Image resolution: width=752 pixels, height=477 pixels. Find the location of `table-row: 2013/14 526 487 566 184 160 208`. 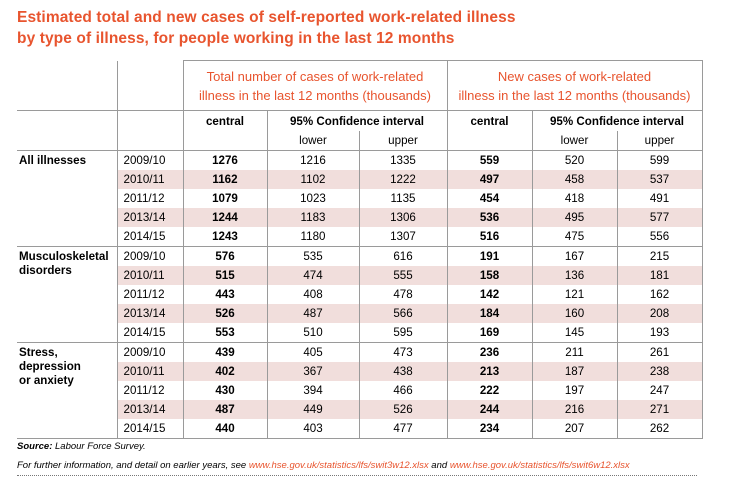

table-row: 2013/14 526 487 566 184 160 208 is located at coordinates (360, 313).